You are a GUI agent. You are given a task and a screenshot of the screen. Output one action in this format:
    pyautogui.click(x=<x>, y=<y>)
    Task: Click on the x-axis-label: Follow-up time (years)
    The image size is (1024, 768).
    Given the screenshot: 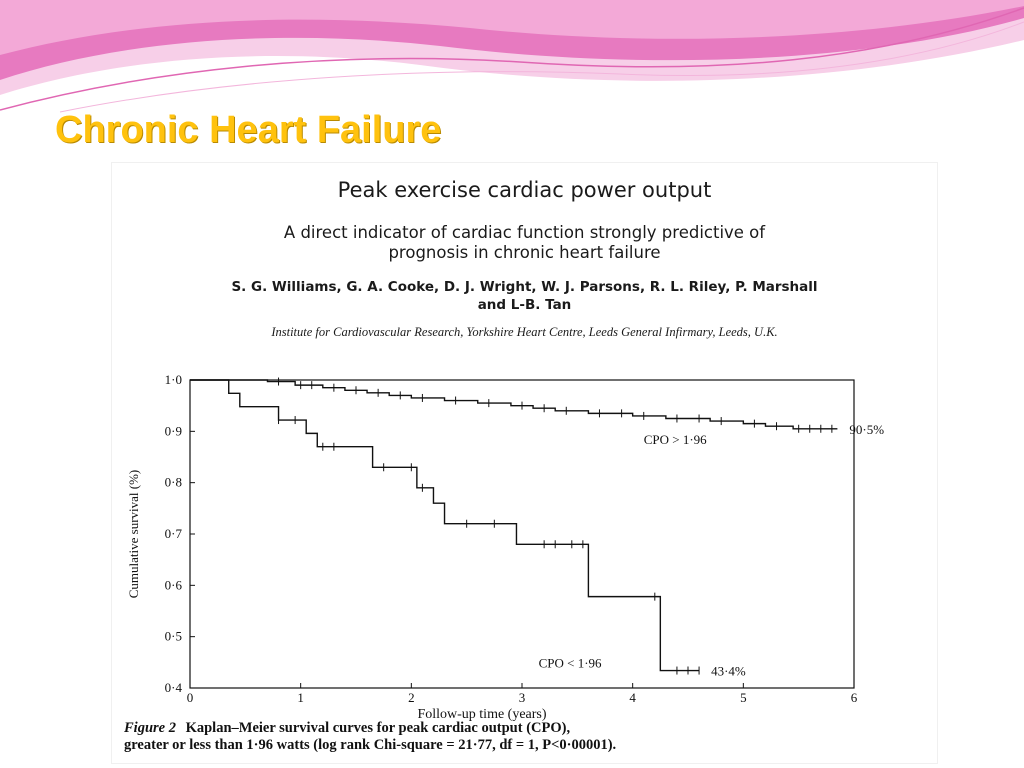 What is the action you would take?
    pyautogui.click(x=481, y=714)
    